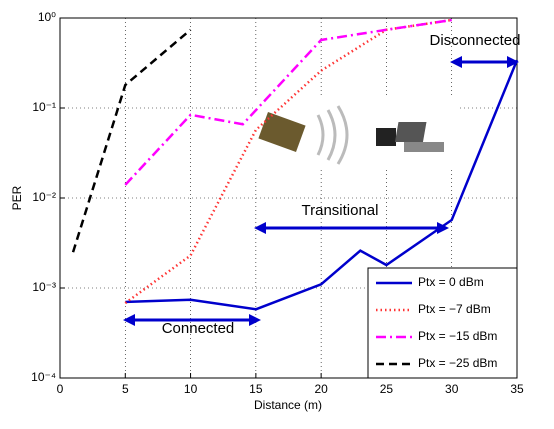 Image resolution: width=554 pixels, height=429 pixels. I want to click on x-tick-label: 25, so click(387, 389).